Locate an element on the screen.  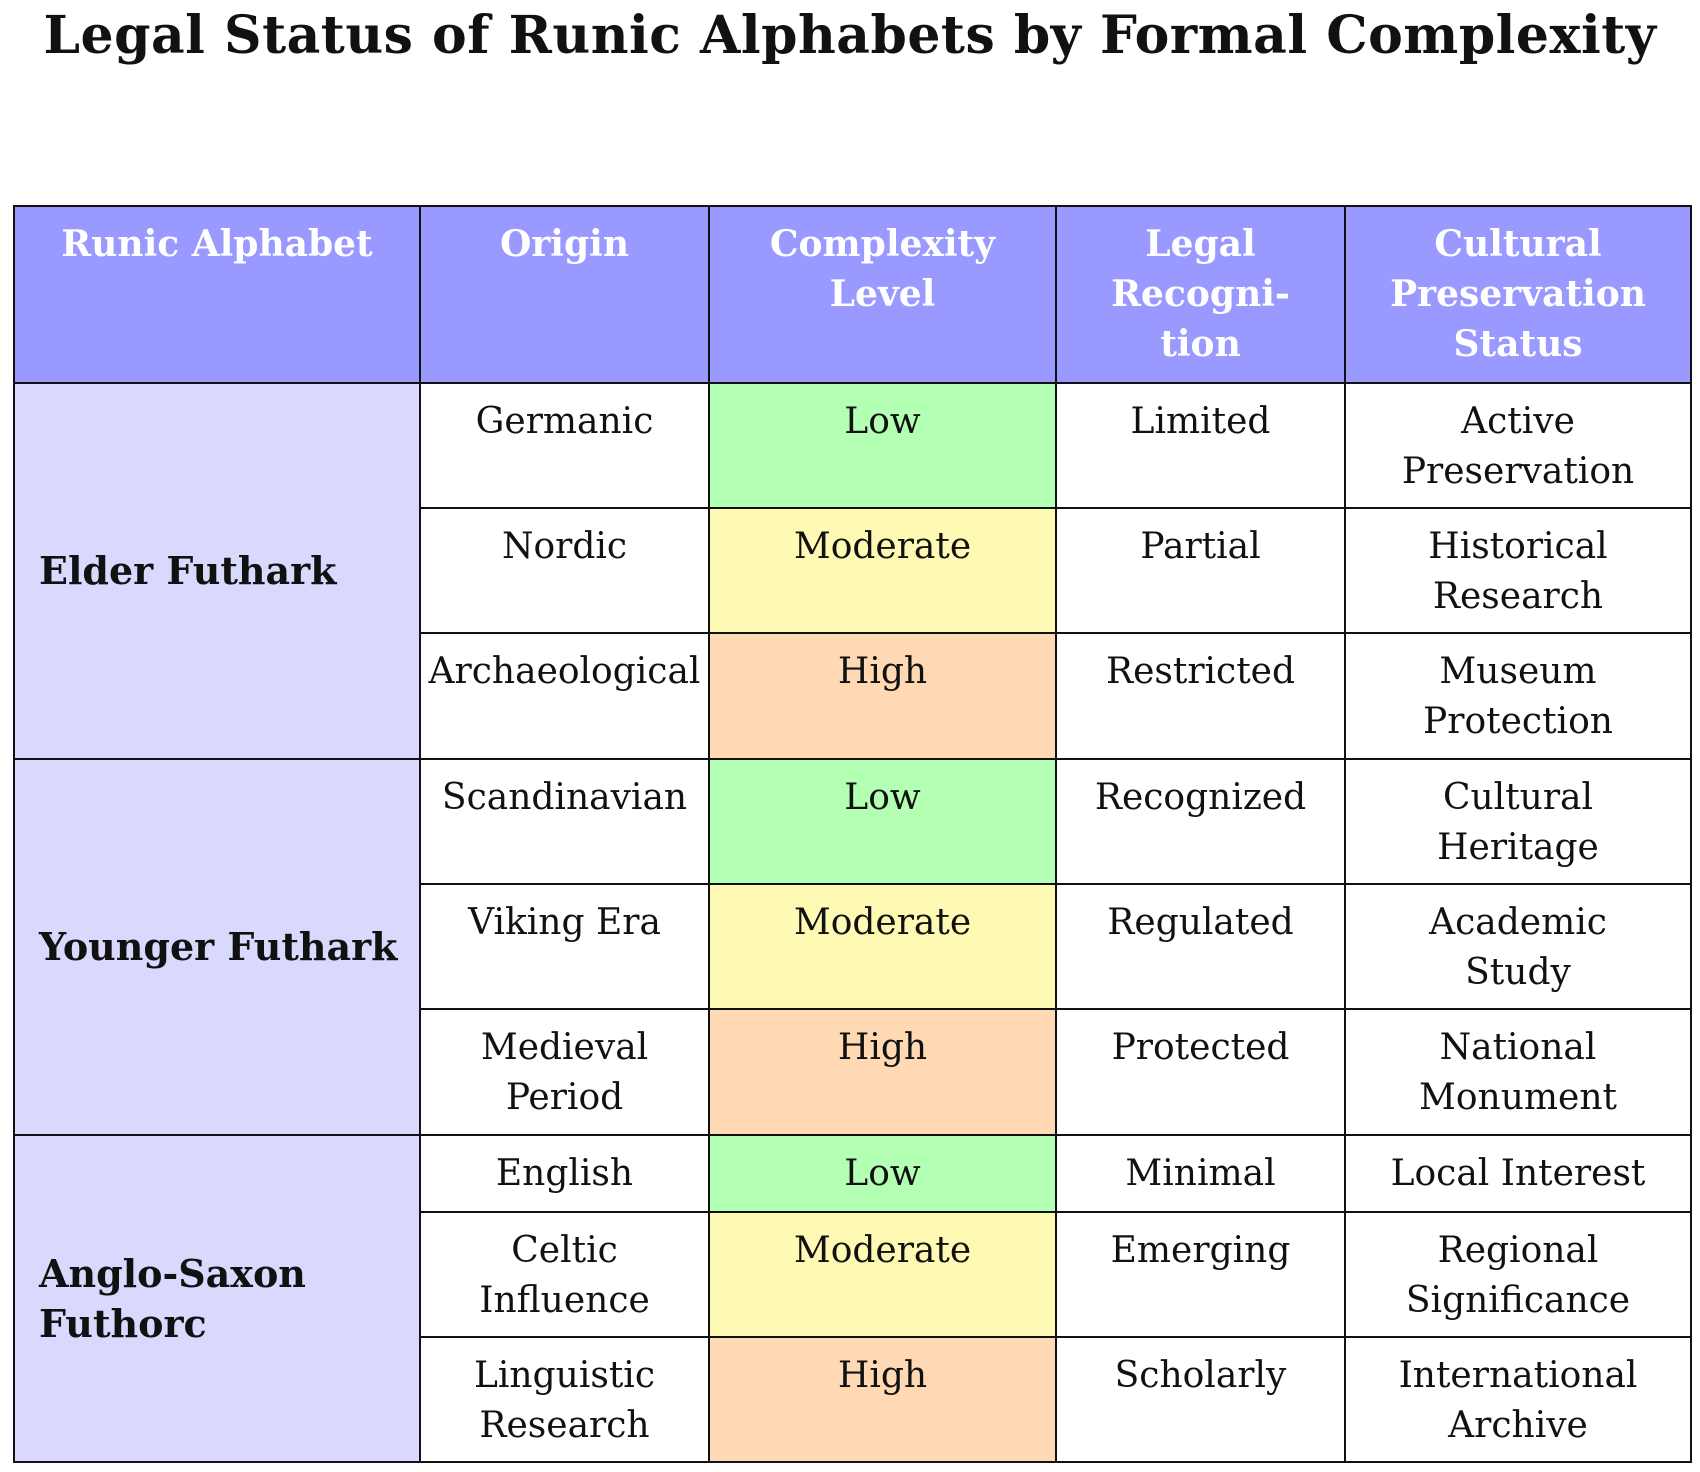
cultural-status-cell: Local Interest is located at coordinates (1518, 1173).